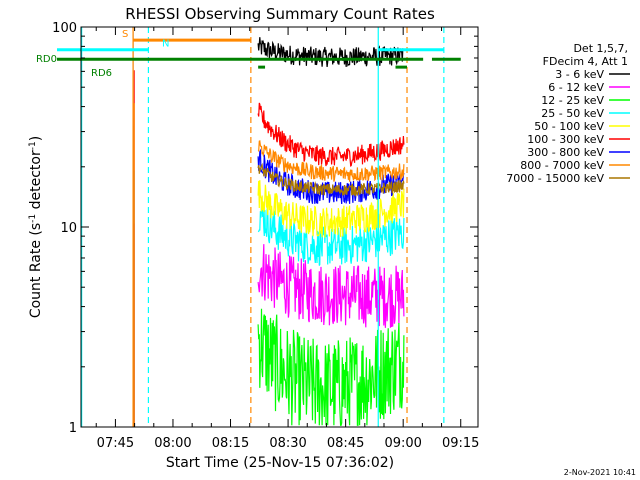 The height and width of the screenshot is (480, 640). I want to click on x-tick-label: 08:45, so click(345, 443).